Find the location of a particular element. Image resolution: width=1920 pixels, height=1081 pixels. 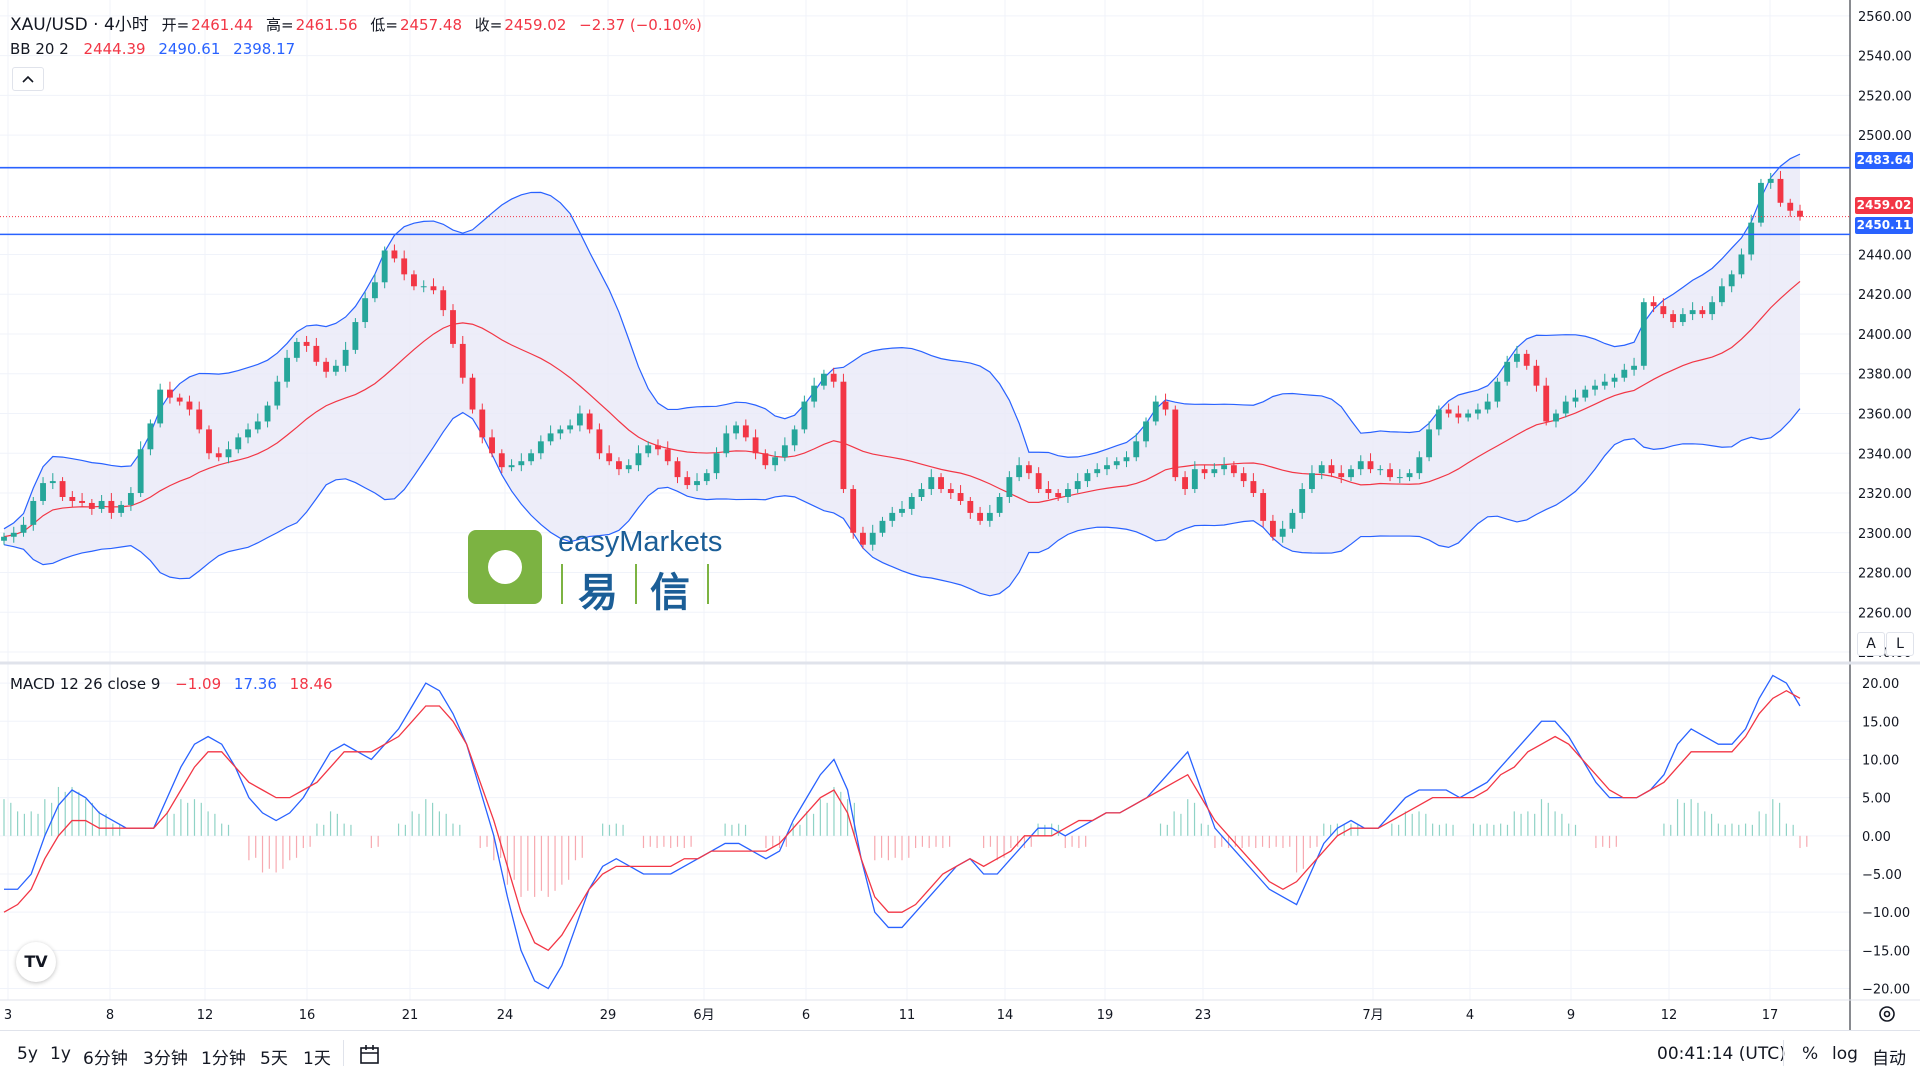

easymarkets-logo: easyMarkets 易 信 is located at coordinates (598, 571).